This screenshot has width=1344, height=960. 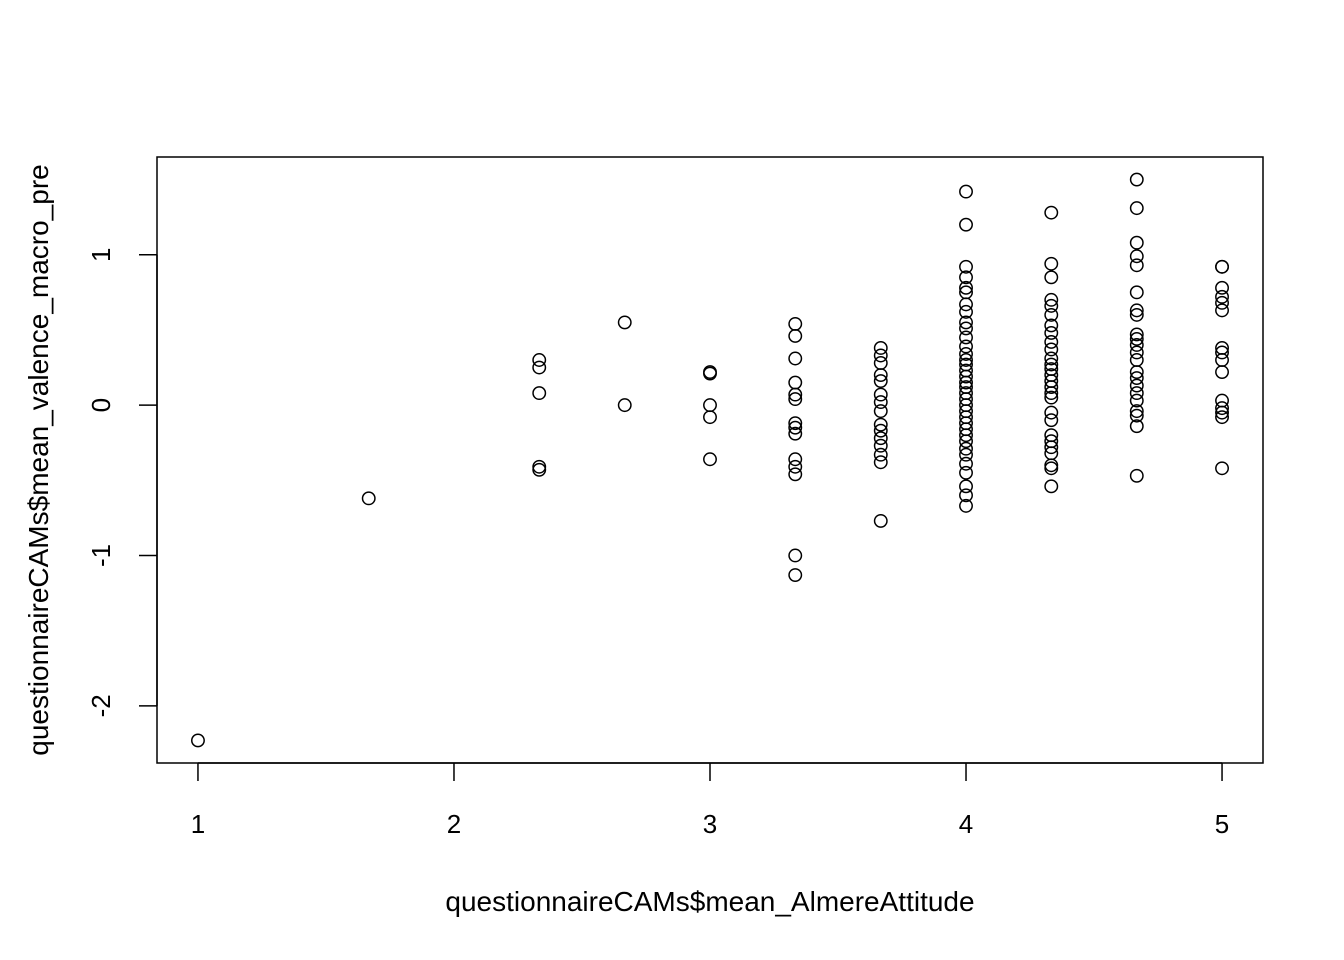 What do you see at coordinates (710, 800) in the screenshot?
I see `x-axis: 1 2 3 4 5` at bounding box center [710, 800].